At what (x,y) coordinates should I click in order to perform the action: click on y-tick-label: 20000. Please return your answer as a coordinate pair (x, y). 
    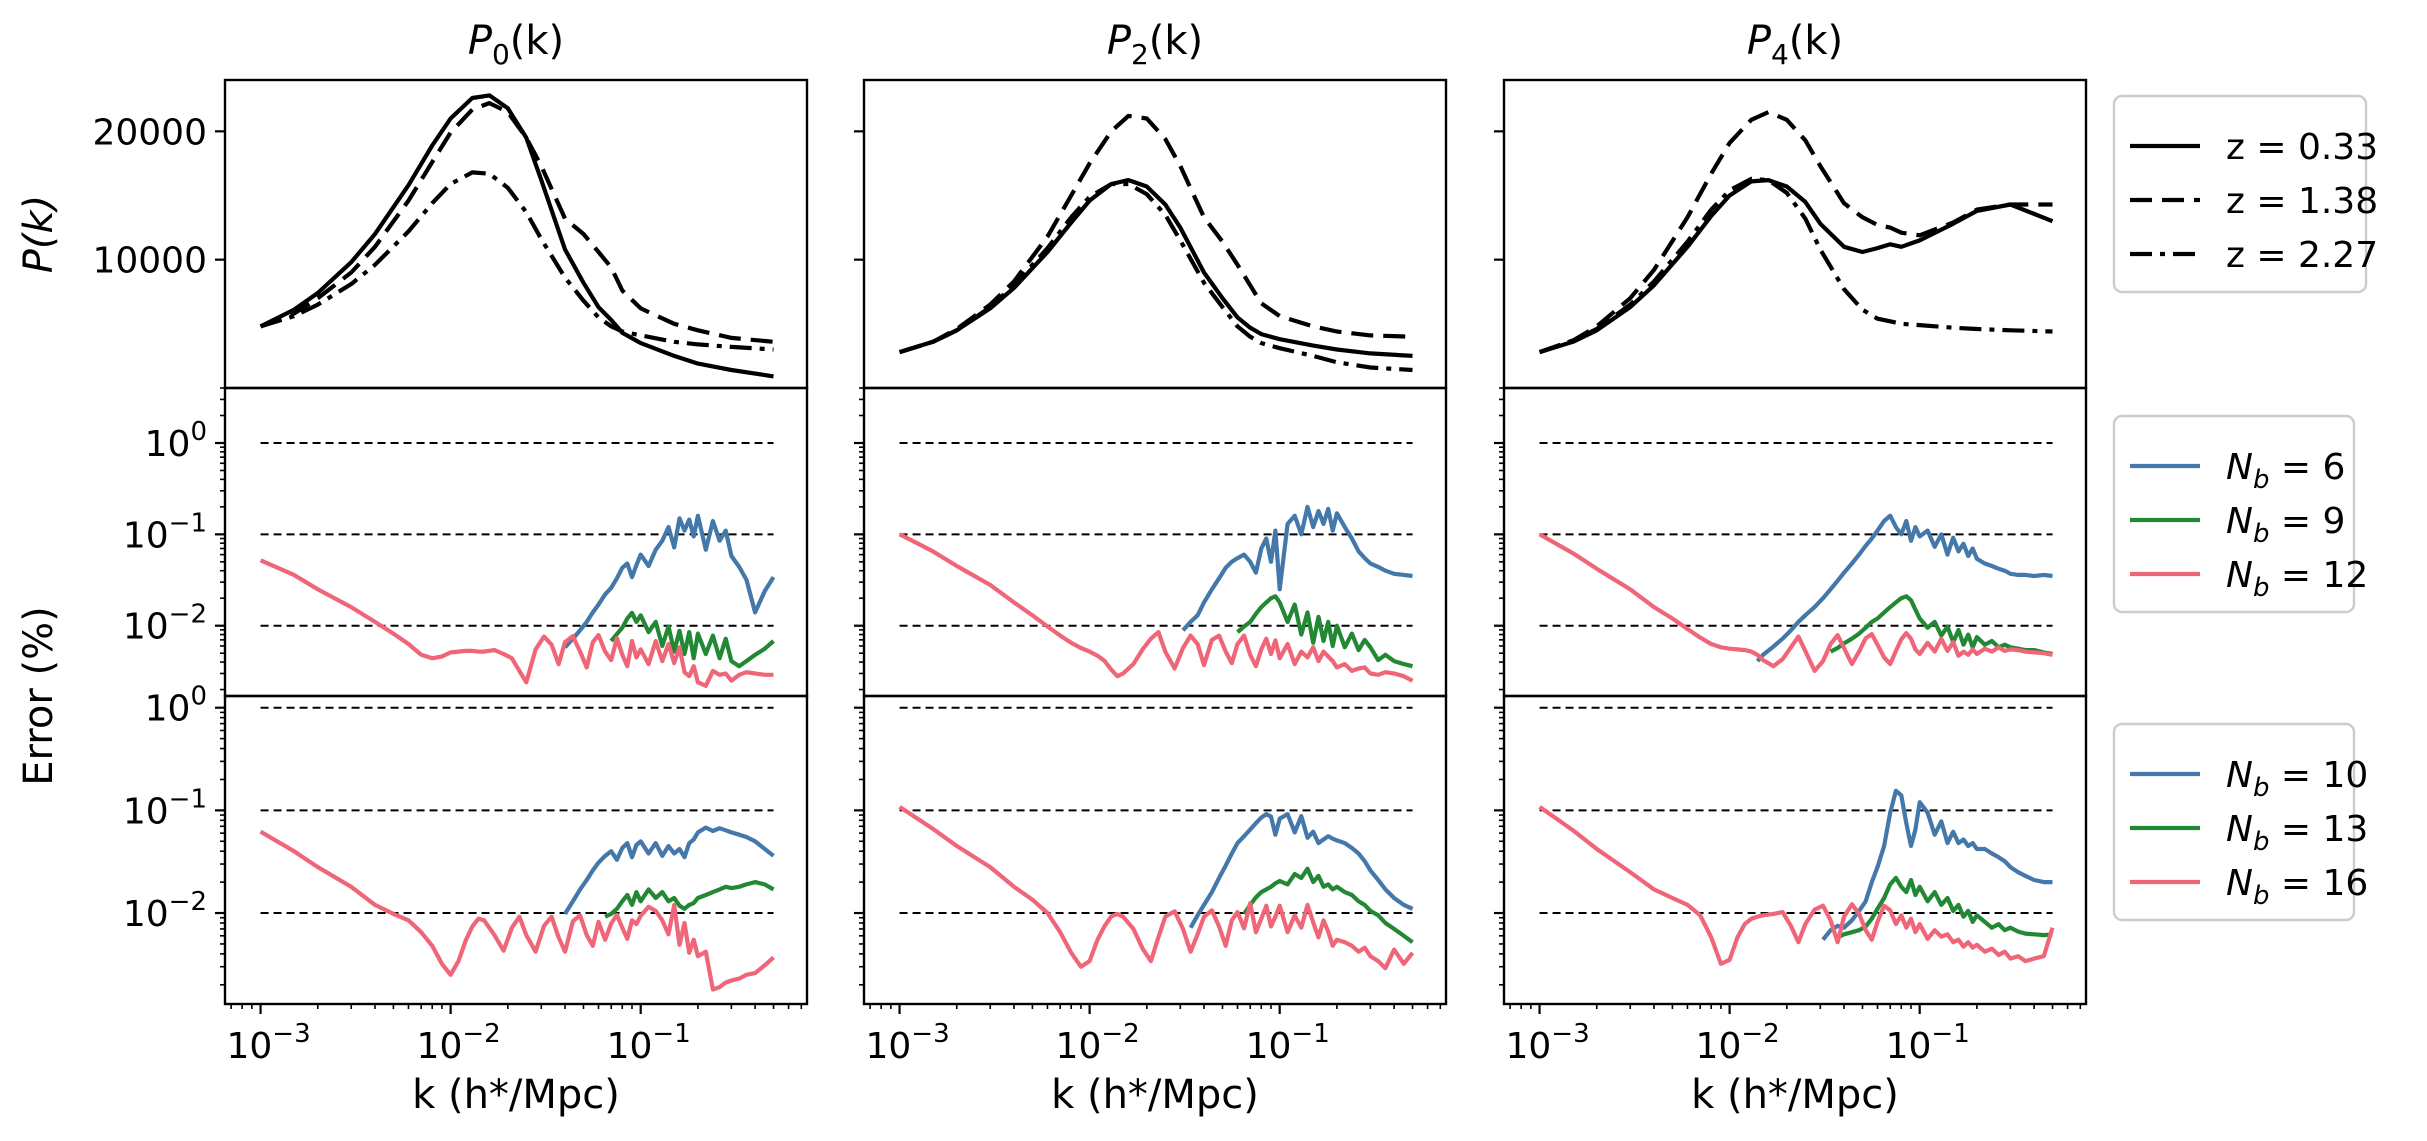
    Looking at the image, I should click on (149, 132).